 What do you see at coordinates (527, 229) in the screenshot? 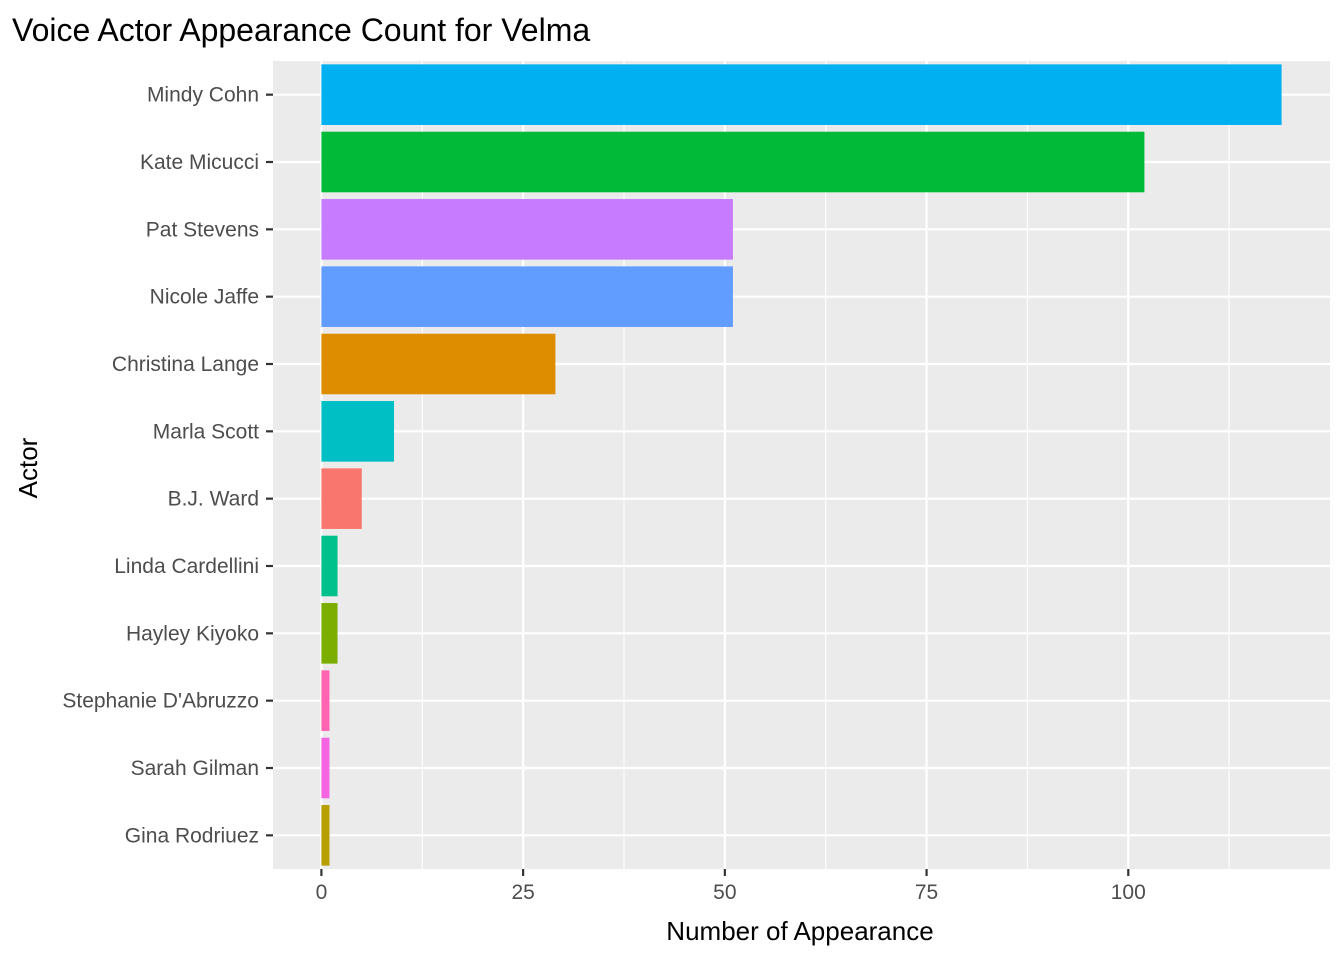
I see `bar-pat-stevens` at bounding box center [527, 229].